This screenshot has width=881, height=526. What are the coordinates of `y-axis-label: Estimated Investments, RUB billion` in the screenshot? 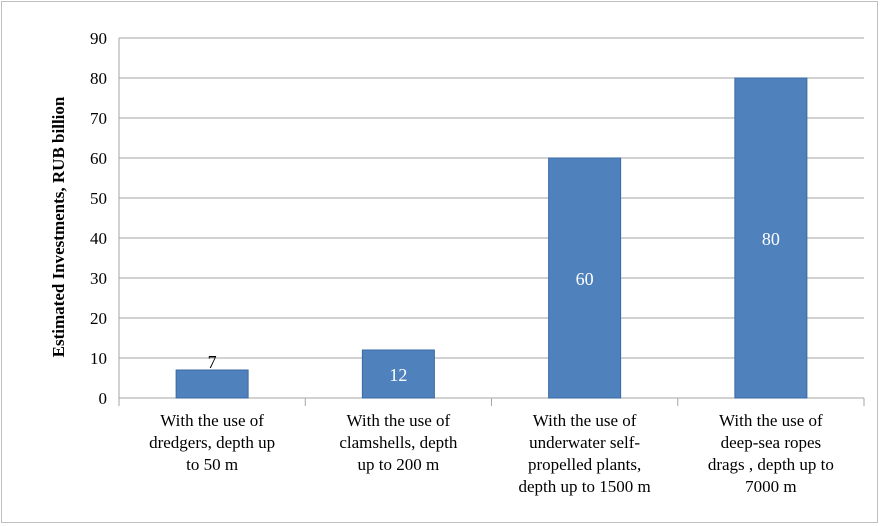 It's located at (58, 226).